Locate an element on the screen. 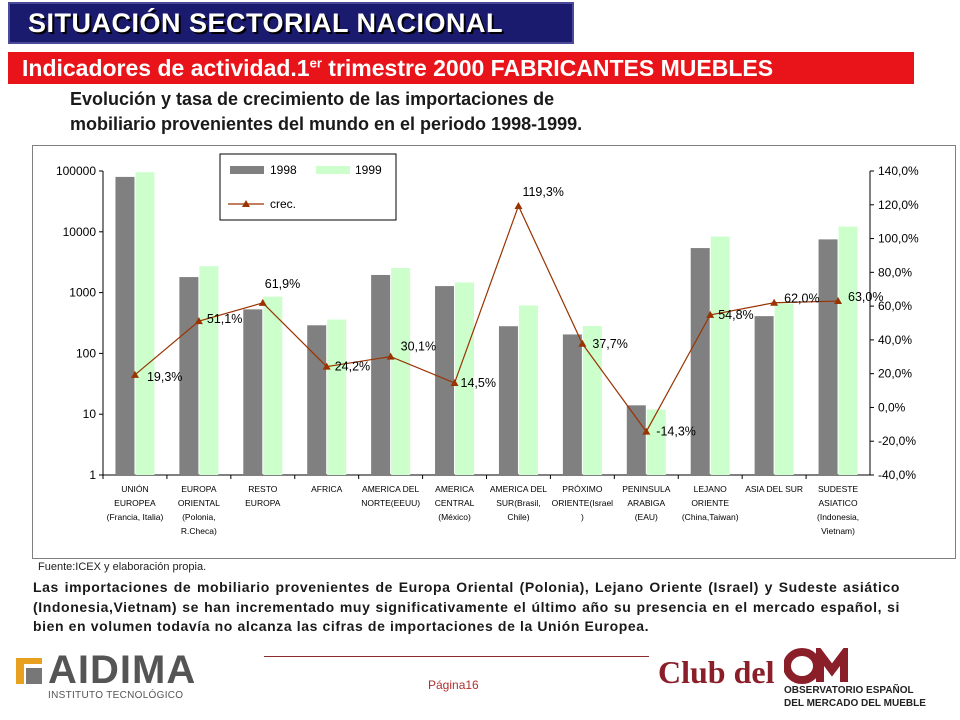  legend-marker-crec is located at coordinates (246, 203).